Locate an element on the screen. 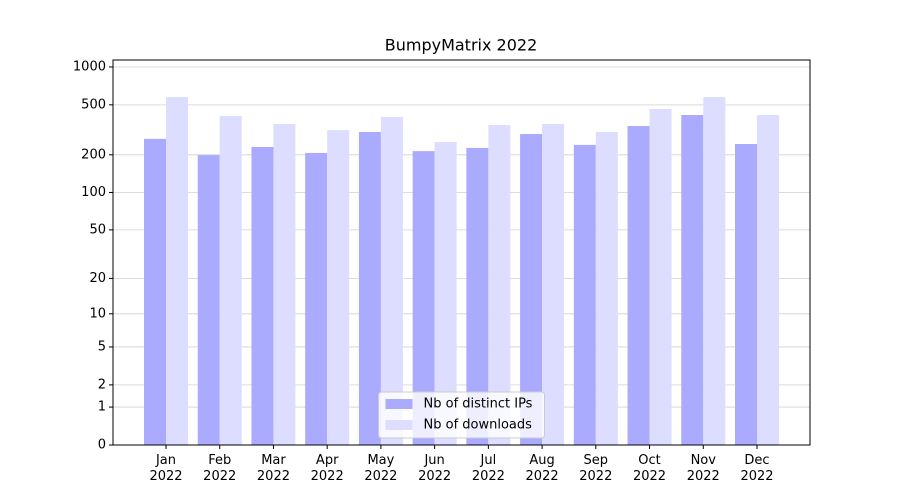 This screenshot has height=500, width=900. x-tick-label: Jul 2022 is located at coordinates (488, 468).